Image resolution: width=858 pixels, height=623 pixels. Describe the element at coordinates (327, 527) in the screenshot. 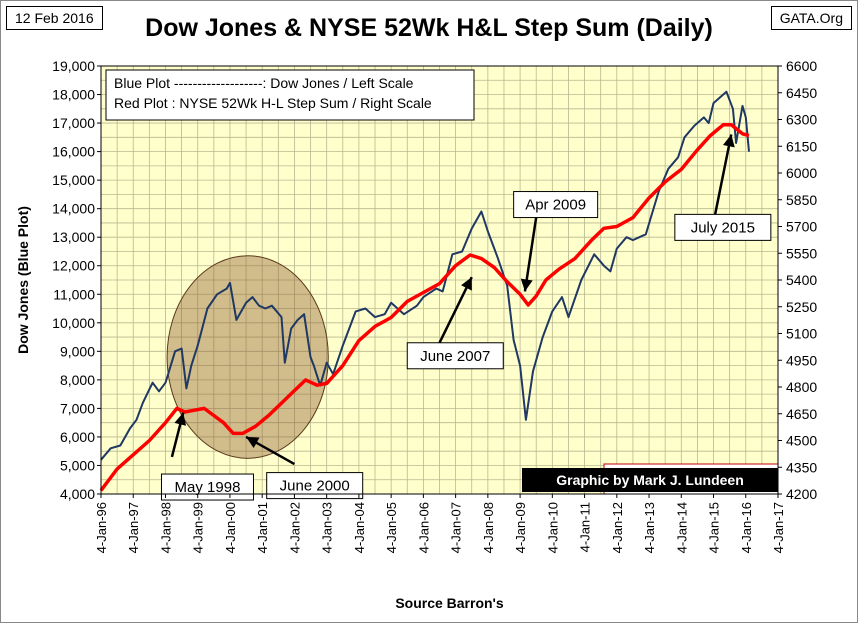

I see `x-tick-label: 4-Jan-03` at that location.